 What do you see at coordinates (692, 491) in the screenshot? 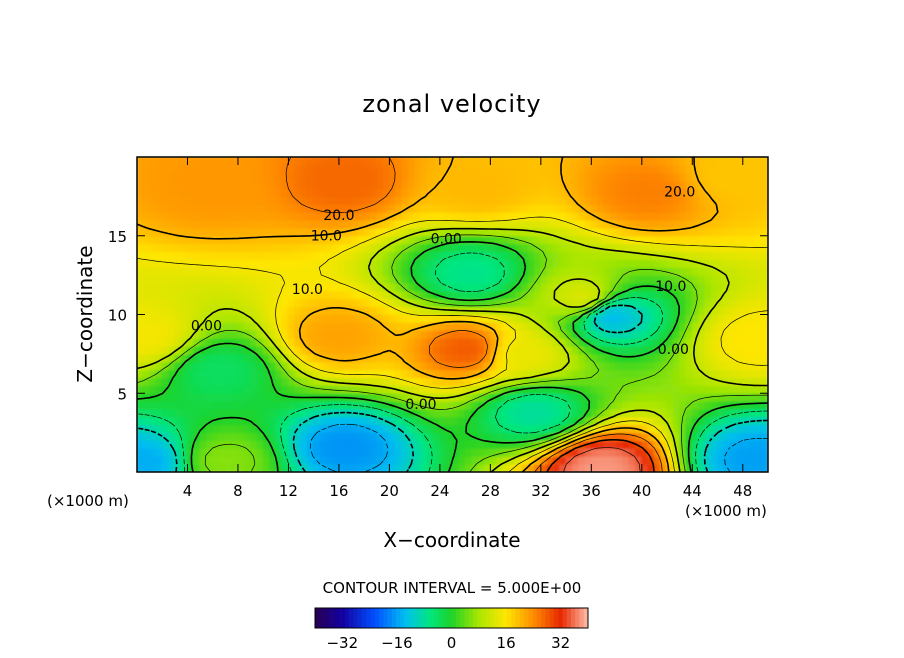
I see `x-tick-label: 44` at bounding box center [692, 491].